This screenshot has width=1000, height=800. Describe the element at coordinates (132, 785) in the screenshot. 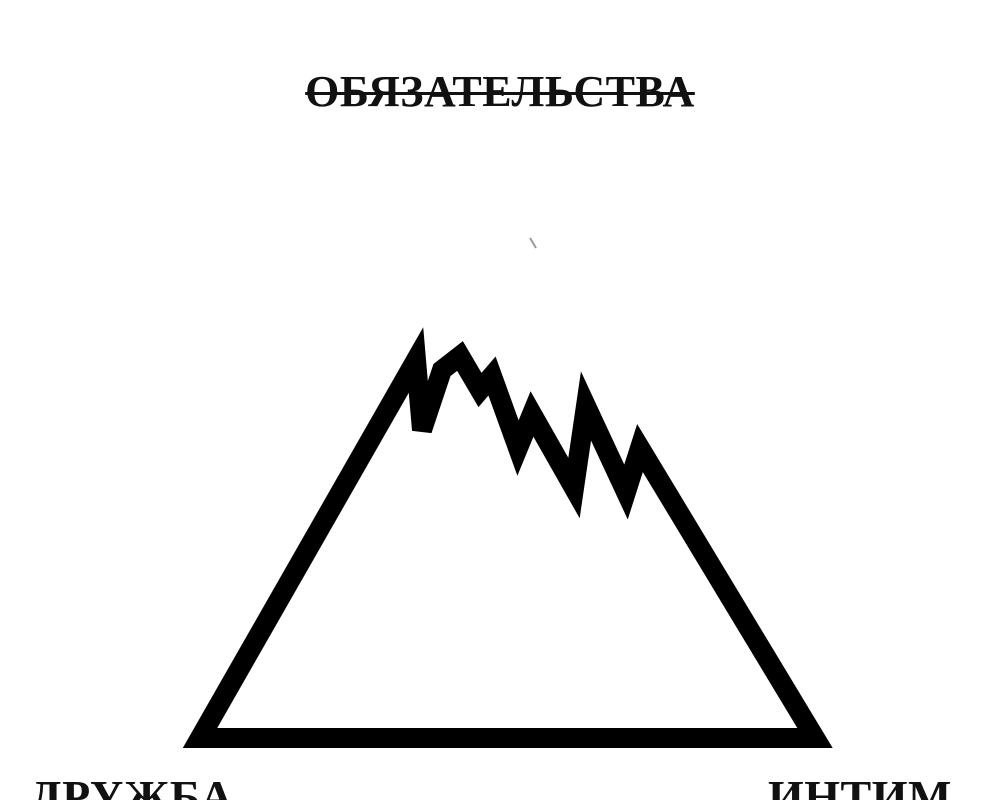

I see `label-friendship: ДРУЖБА` at that location.